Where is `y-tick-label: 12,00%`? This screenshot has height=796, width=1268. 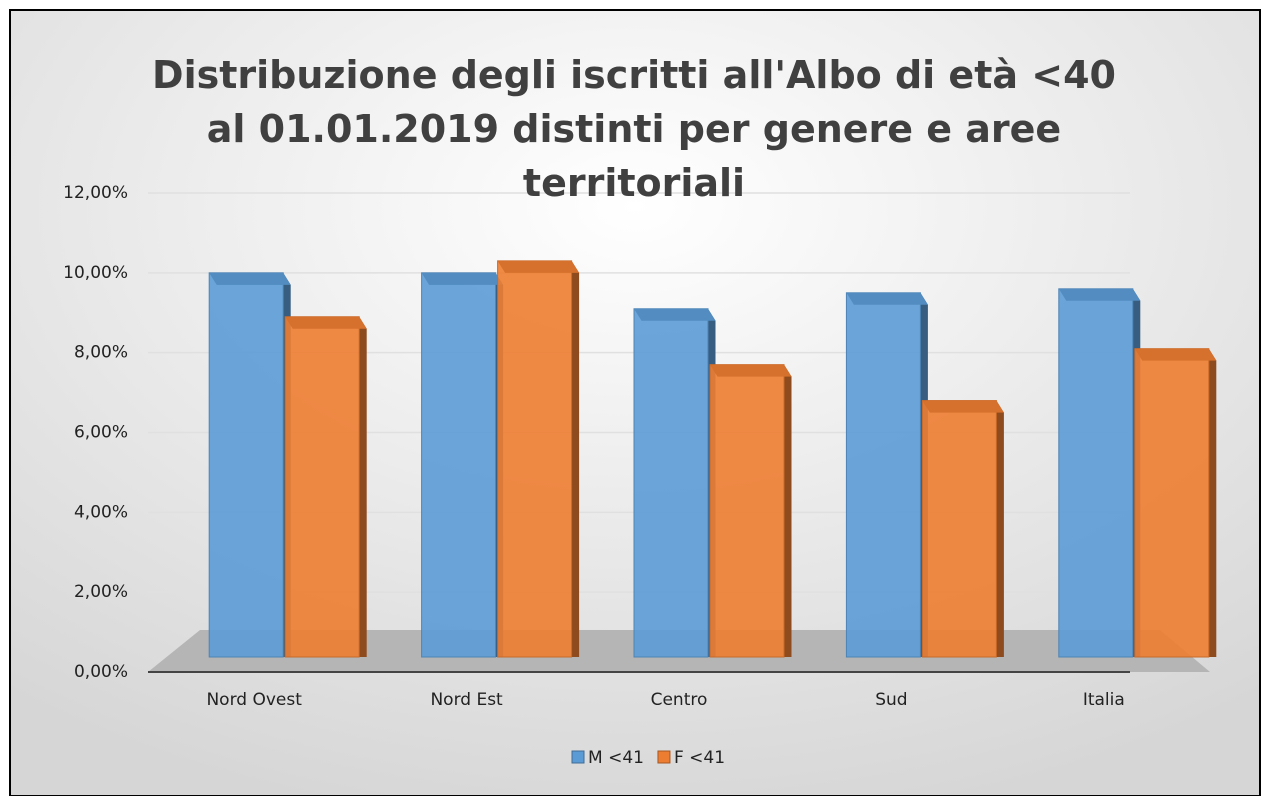
y-tick-label: 12,00% is located at coordinates (95, 193).